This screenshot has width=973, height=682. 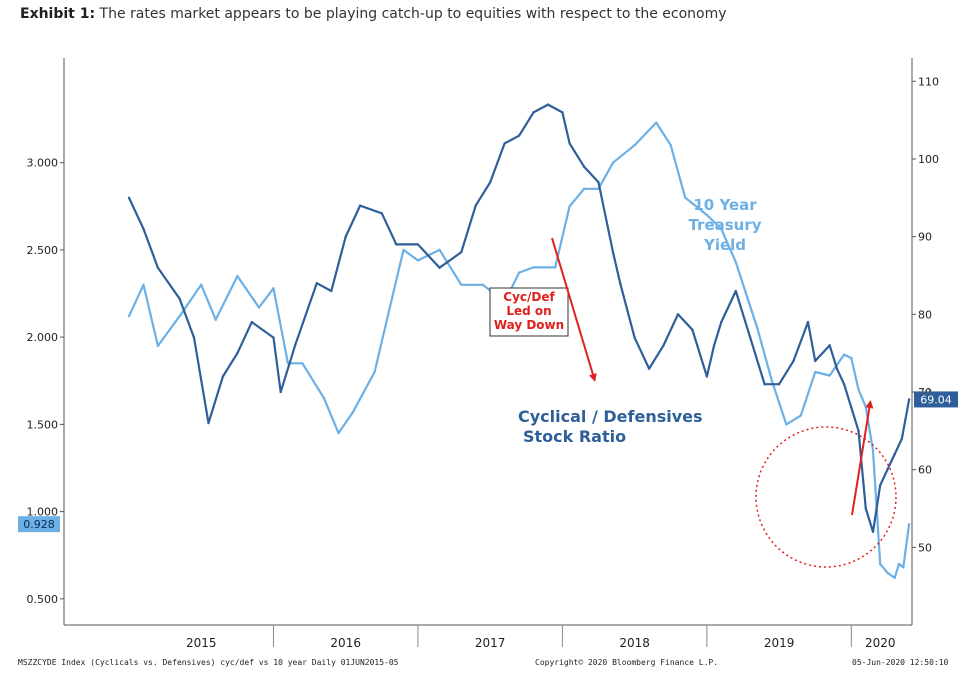 What do you see at coordinates (627, 662) in the screenshot?
I see `footer-copyright: Copyright© 2020 Bloomberg Finance L.P.` at bounding box center [627, 662].